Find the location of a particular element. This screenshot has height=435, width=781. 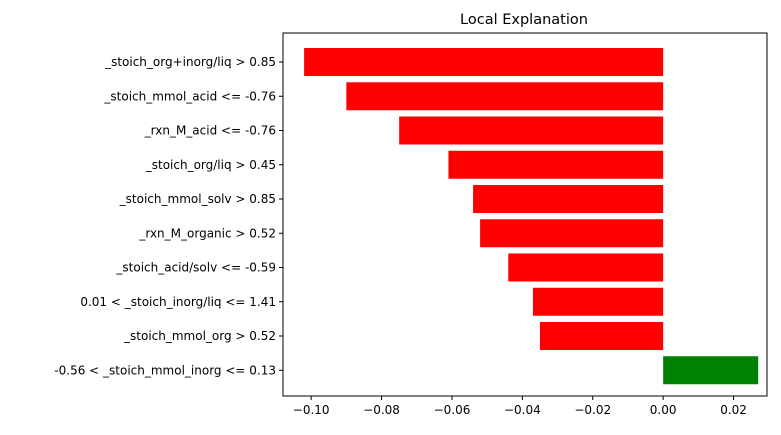

chart-title: Local Explanation is located at coordinates (524, 20).